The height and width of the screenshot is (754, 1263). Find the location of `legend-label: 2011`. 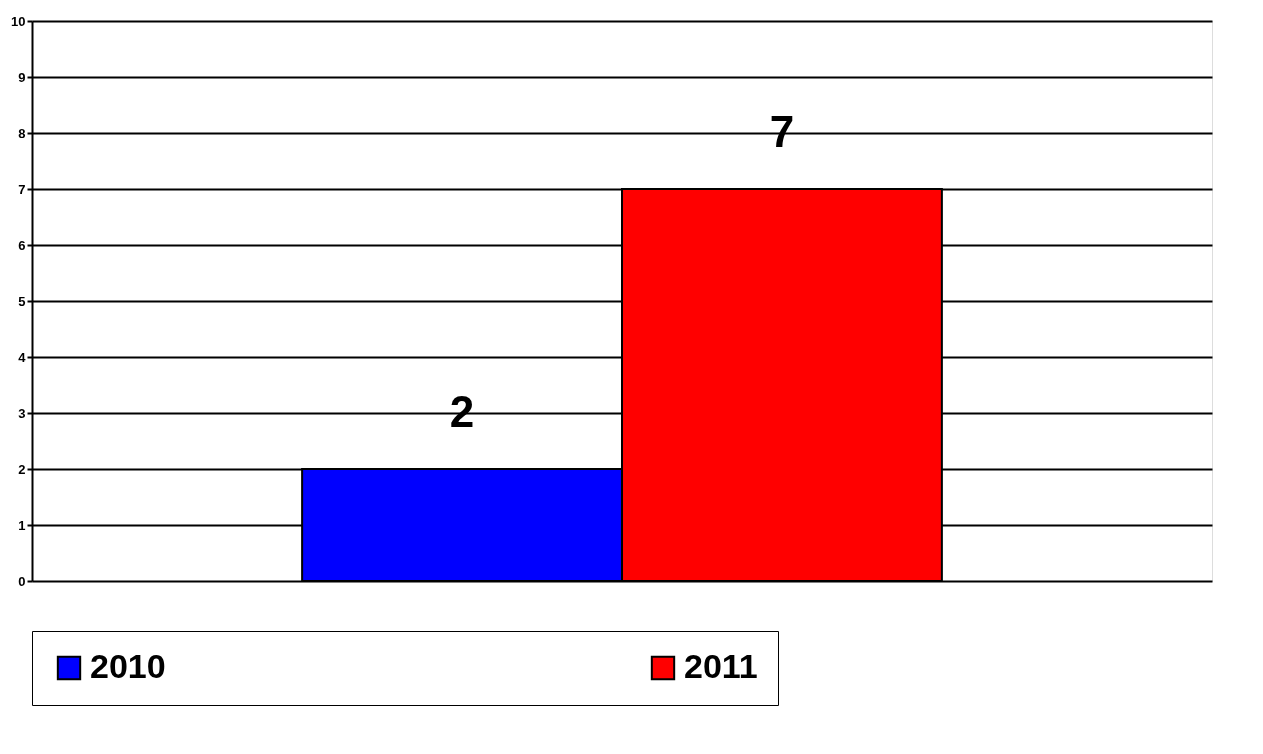

legend-label: 2011 is located at coordinates (721, 666).